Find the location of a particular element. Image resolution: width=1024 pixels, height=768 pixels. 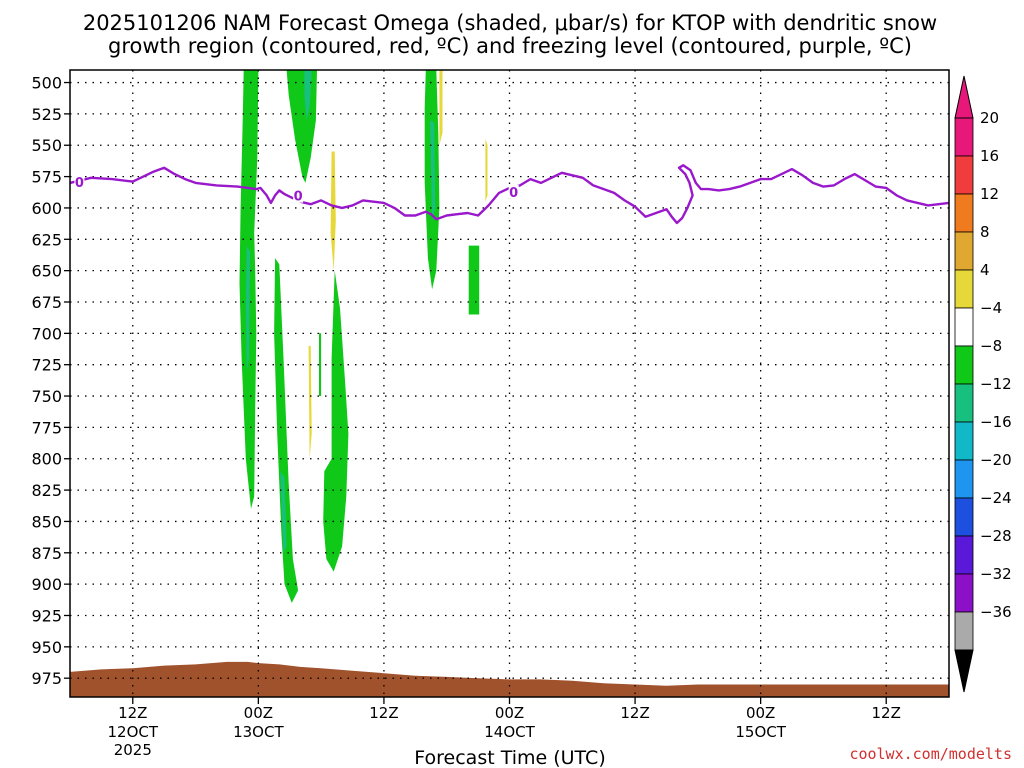

y-tick-label: 675 is located at coordinates (46, 302).